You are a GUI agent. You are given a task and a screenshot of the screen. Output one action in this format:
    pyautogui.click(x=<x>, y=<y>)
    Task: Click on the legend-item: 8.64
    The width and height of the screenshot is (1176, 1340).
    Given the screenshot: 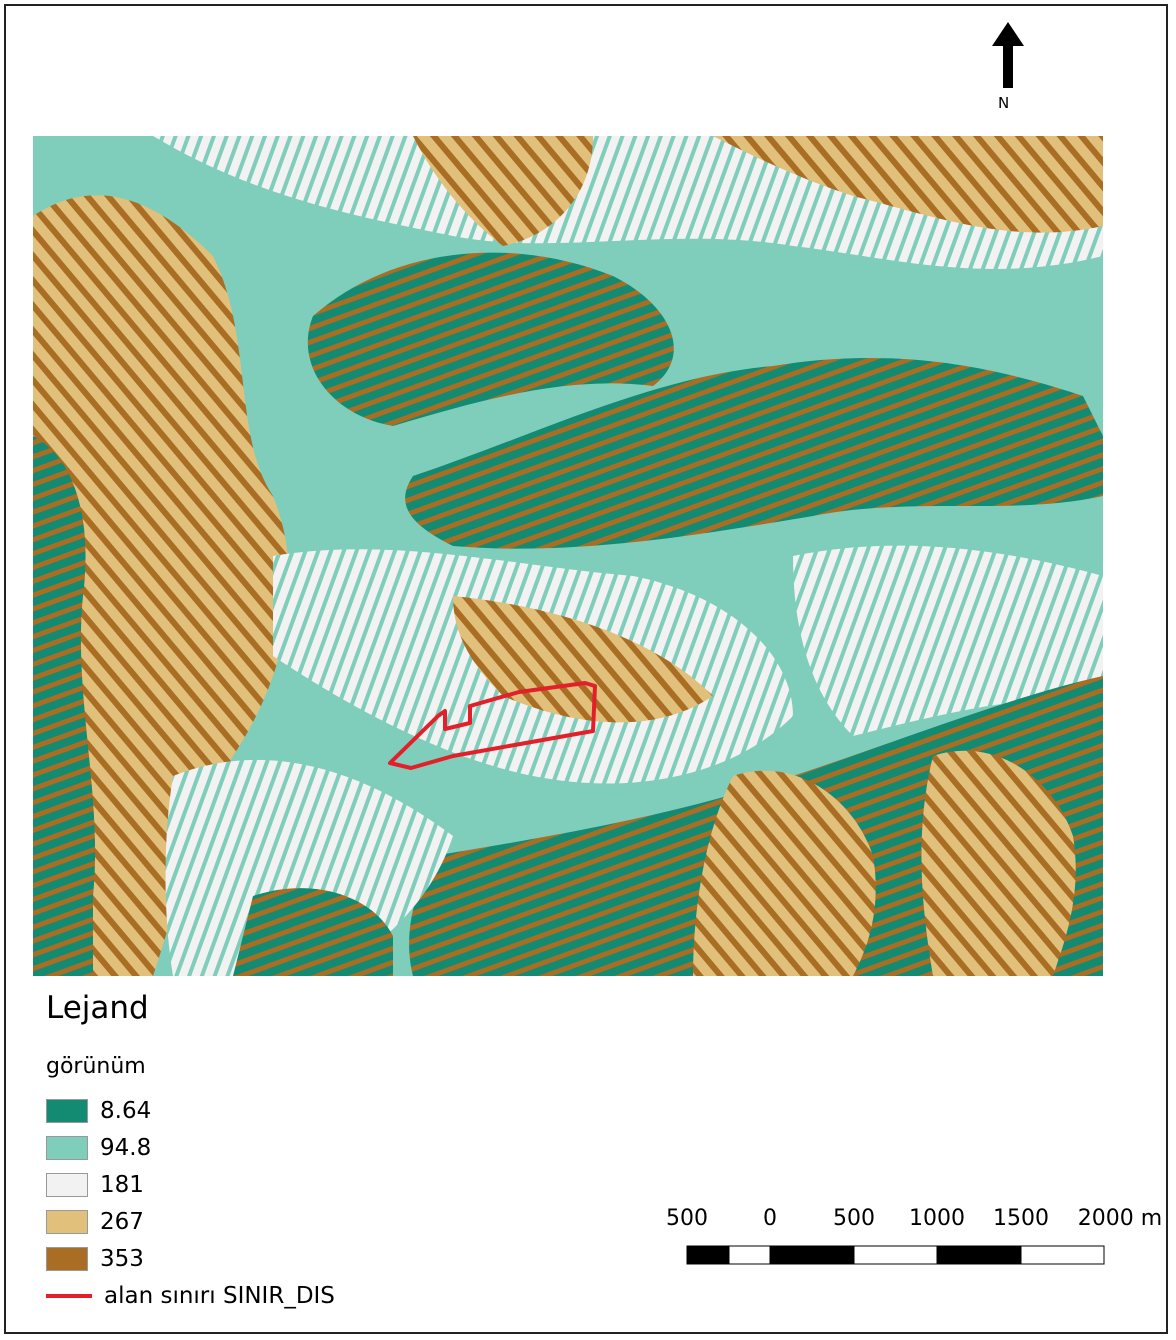 What is the action you would take?
    pyautogui.click(x=98, y=1111)
    